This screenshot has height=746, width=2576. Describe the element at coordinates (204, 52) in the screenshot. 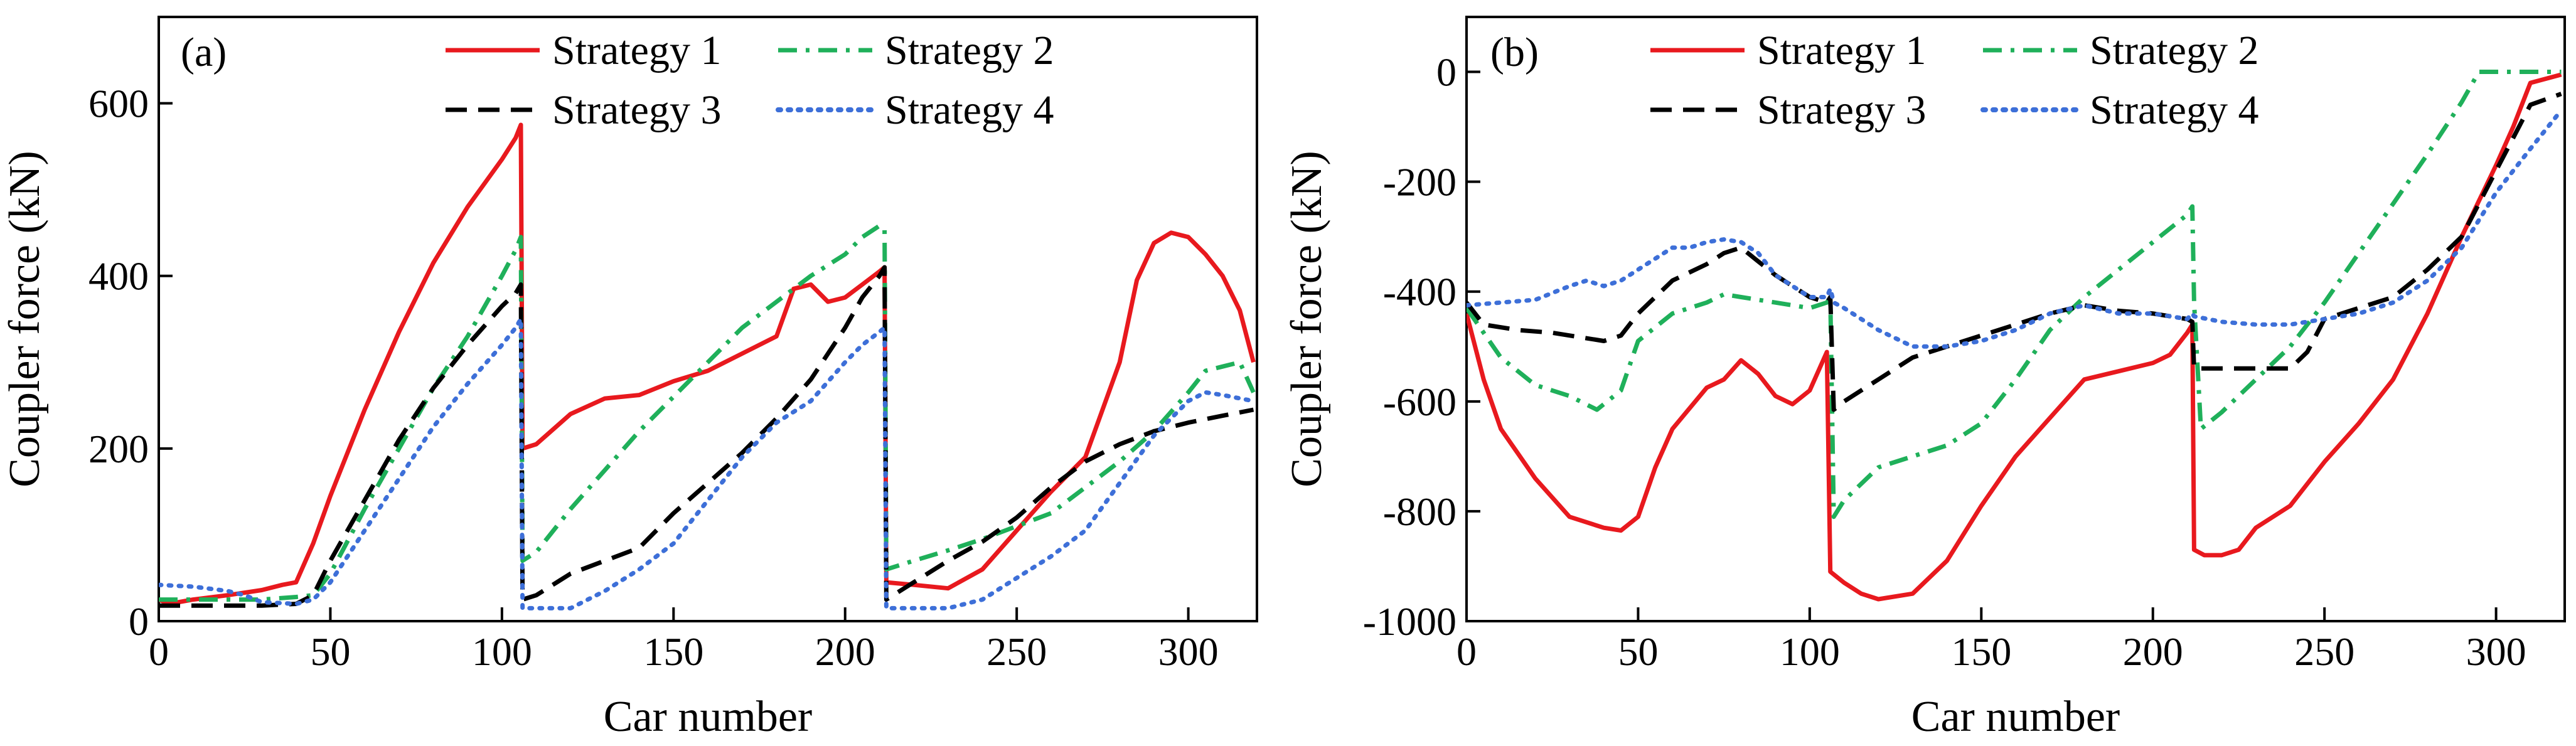

I see `panel-label: (a)` at that location.